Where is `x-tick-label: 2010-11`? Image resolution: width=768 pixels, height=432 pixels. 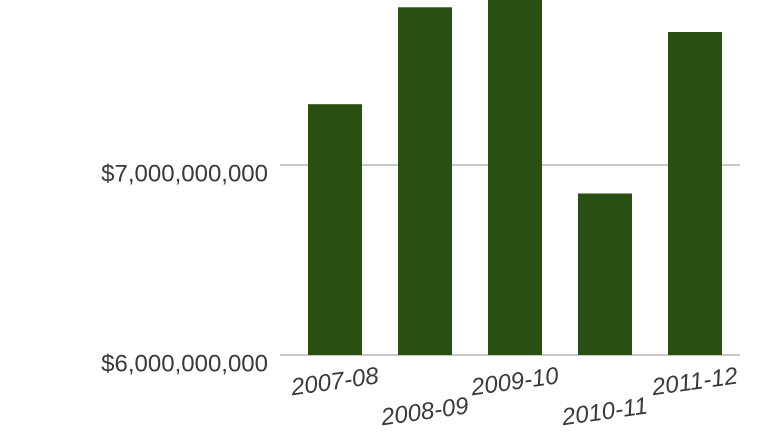
x-tick-label: 2010-11 is located at coordinates (604, 411).